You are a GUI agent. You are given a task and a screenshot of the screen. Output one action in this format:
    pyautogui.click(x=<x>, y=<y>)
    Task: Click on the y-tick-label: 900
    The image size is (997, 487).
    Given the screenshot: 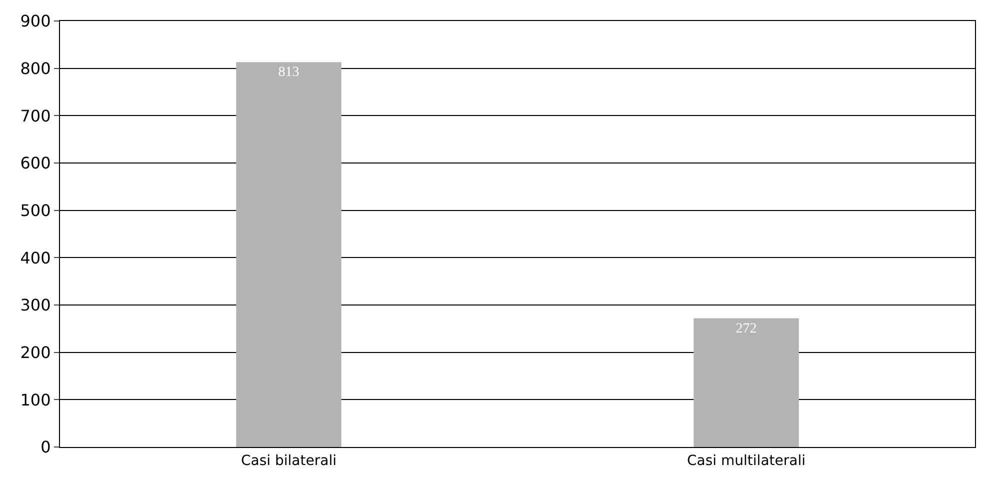 What is the action you would take?
    pyautogui.click(x=35, y=21)
    